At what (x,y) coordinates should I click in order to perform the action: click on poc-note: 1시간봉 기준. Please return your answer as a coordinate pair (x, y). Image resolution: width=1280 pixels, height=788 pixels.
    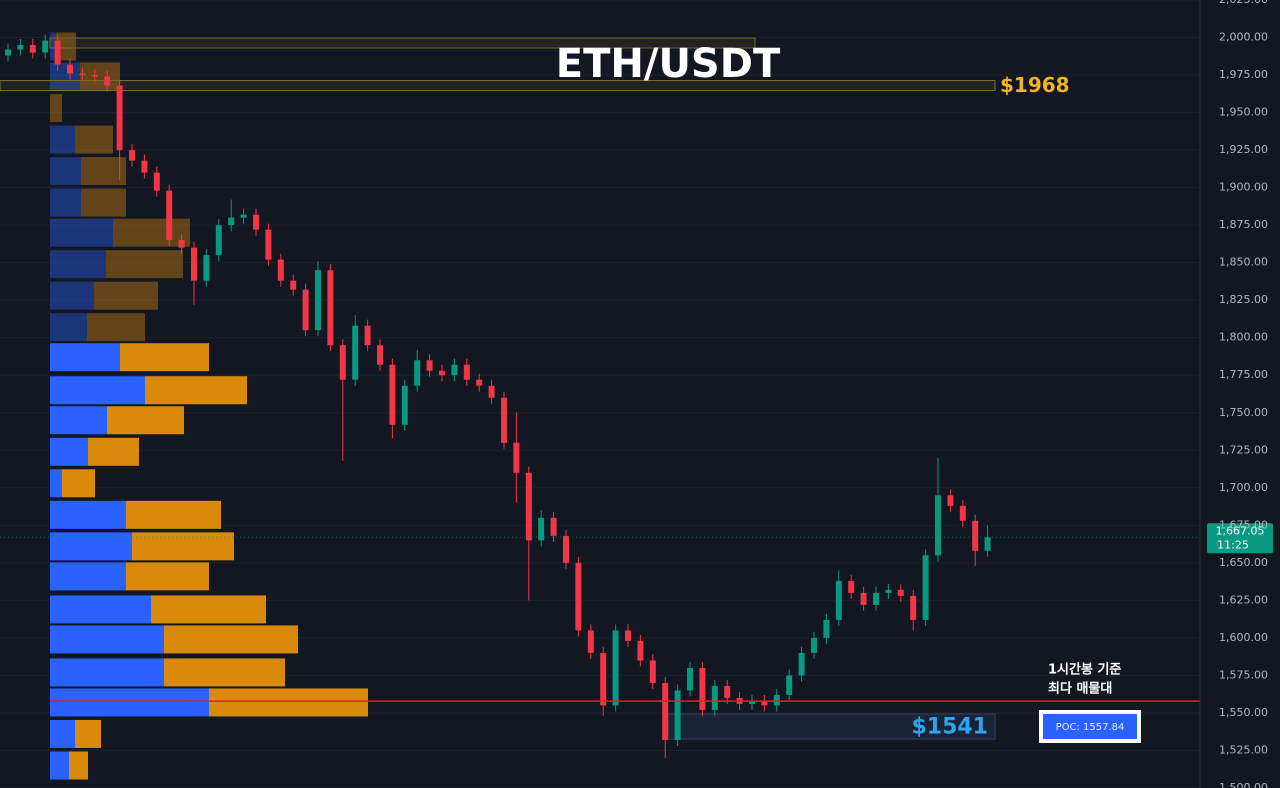
    Looking at the image, I should click on (1084, 670).